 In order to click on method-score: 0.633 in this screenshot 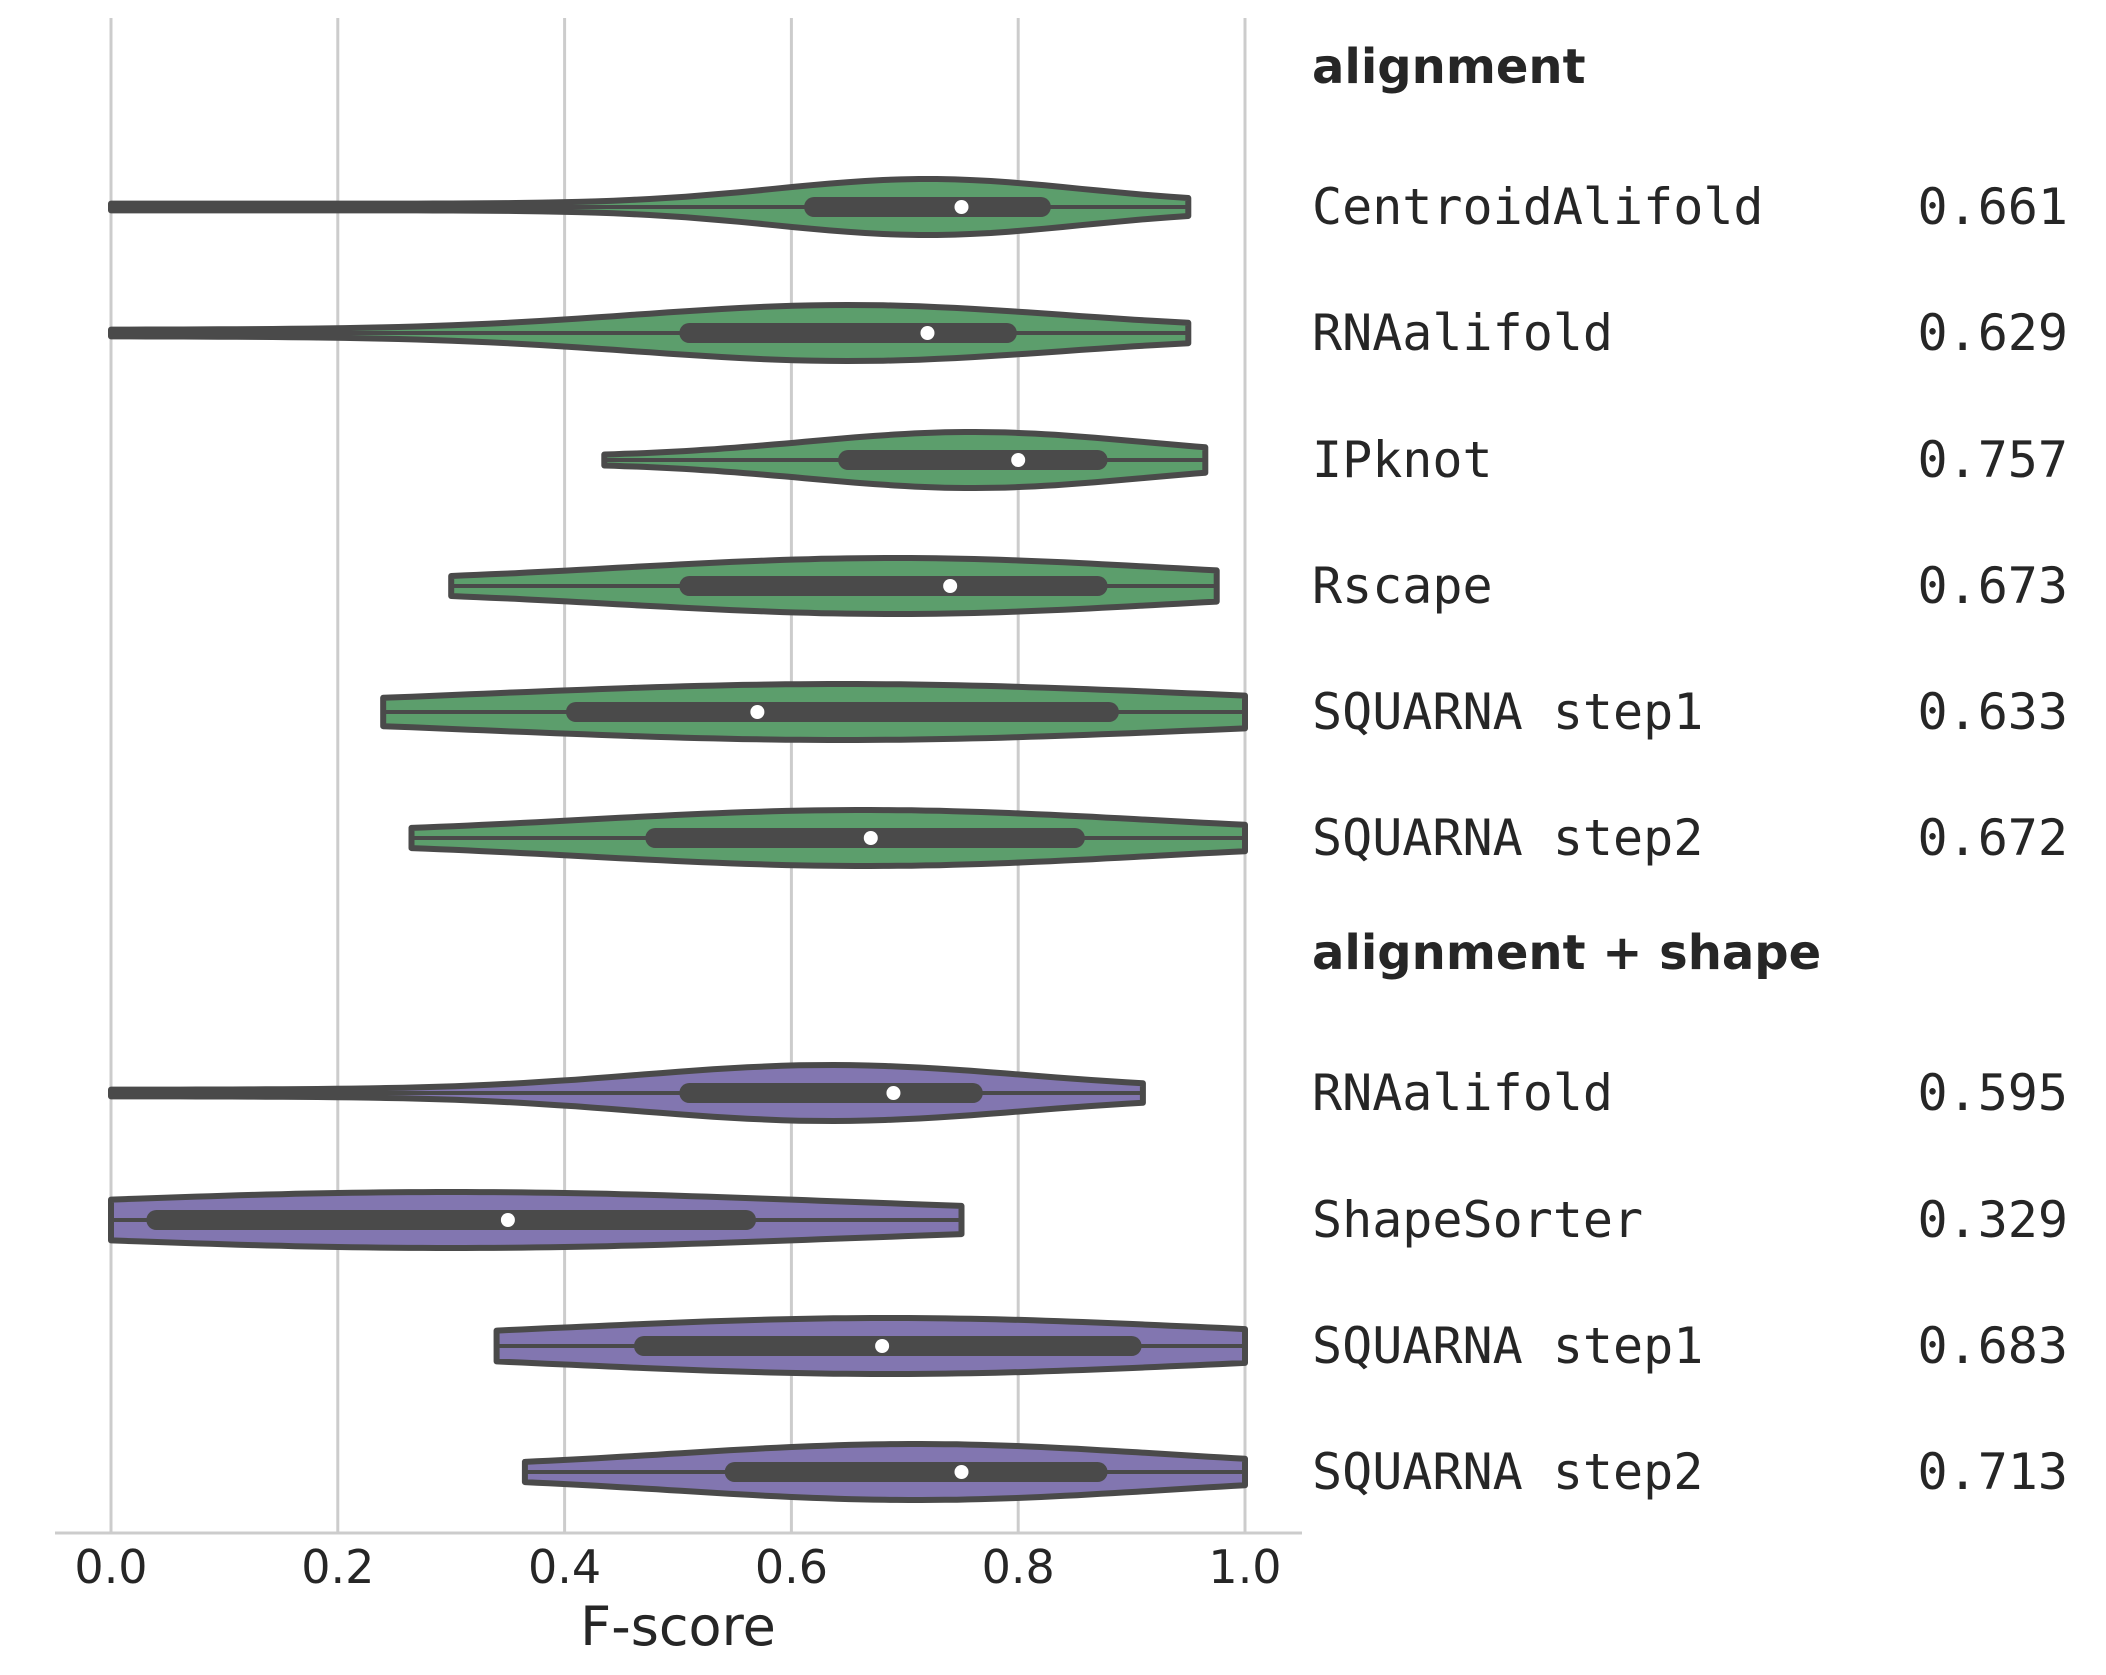, I will do `click(1992, 712)`.